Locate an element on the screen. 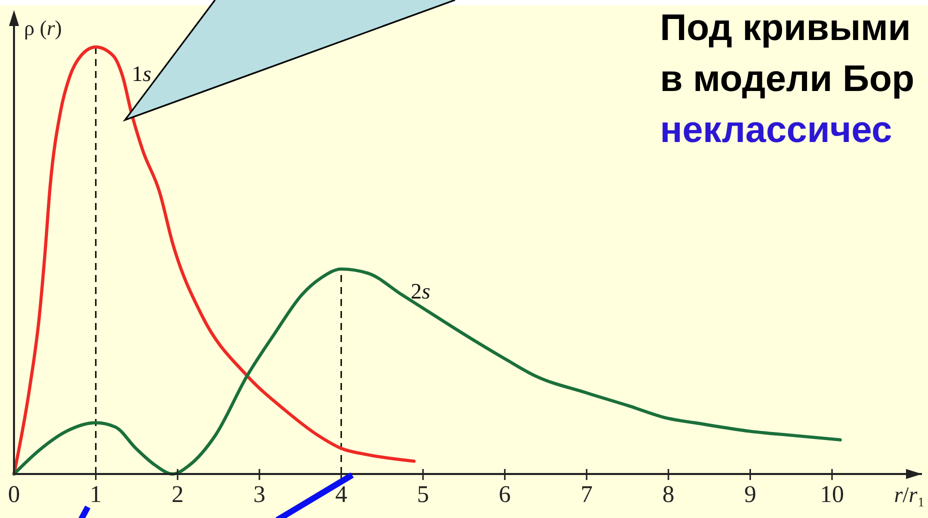 The height and width of the screenshot is (518, 928). x-tick-label: 1 is located at coordinates (96, 495).